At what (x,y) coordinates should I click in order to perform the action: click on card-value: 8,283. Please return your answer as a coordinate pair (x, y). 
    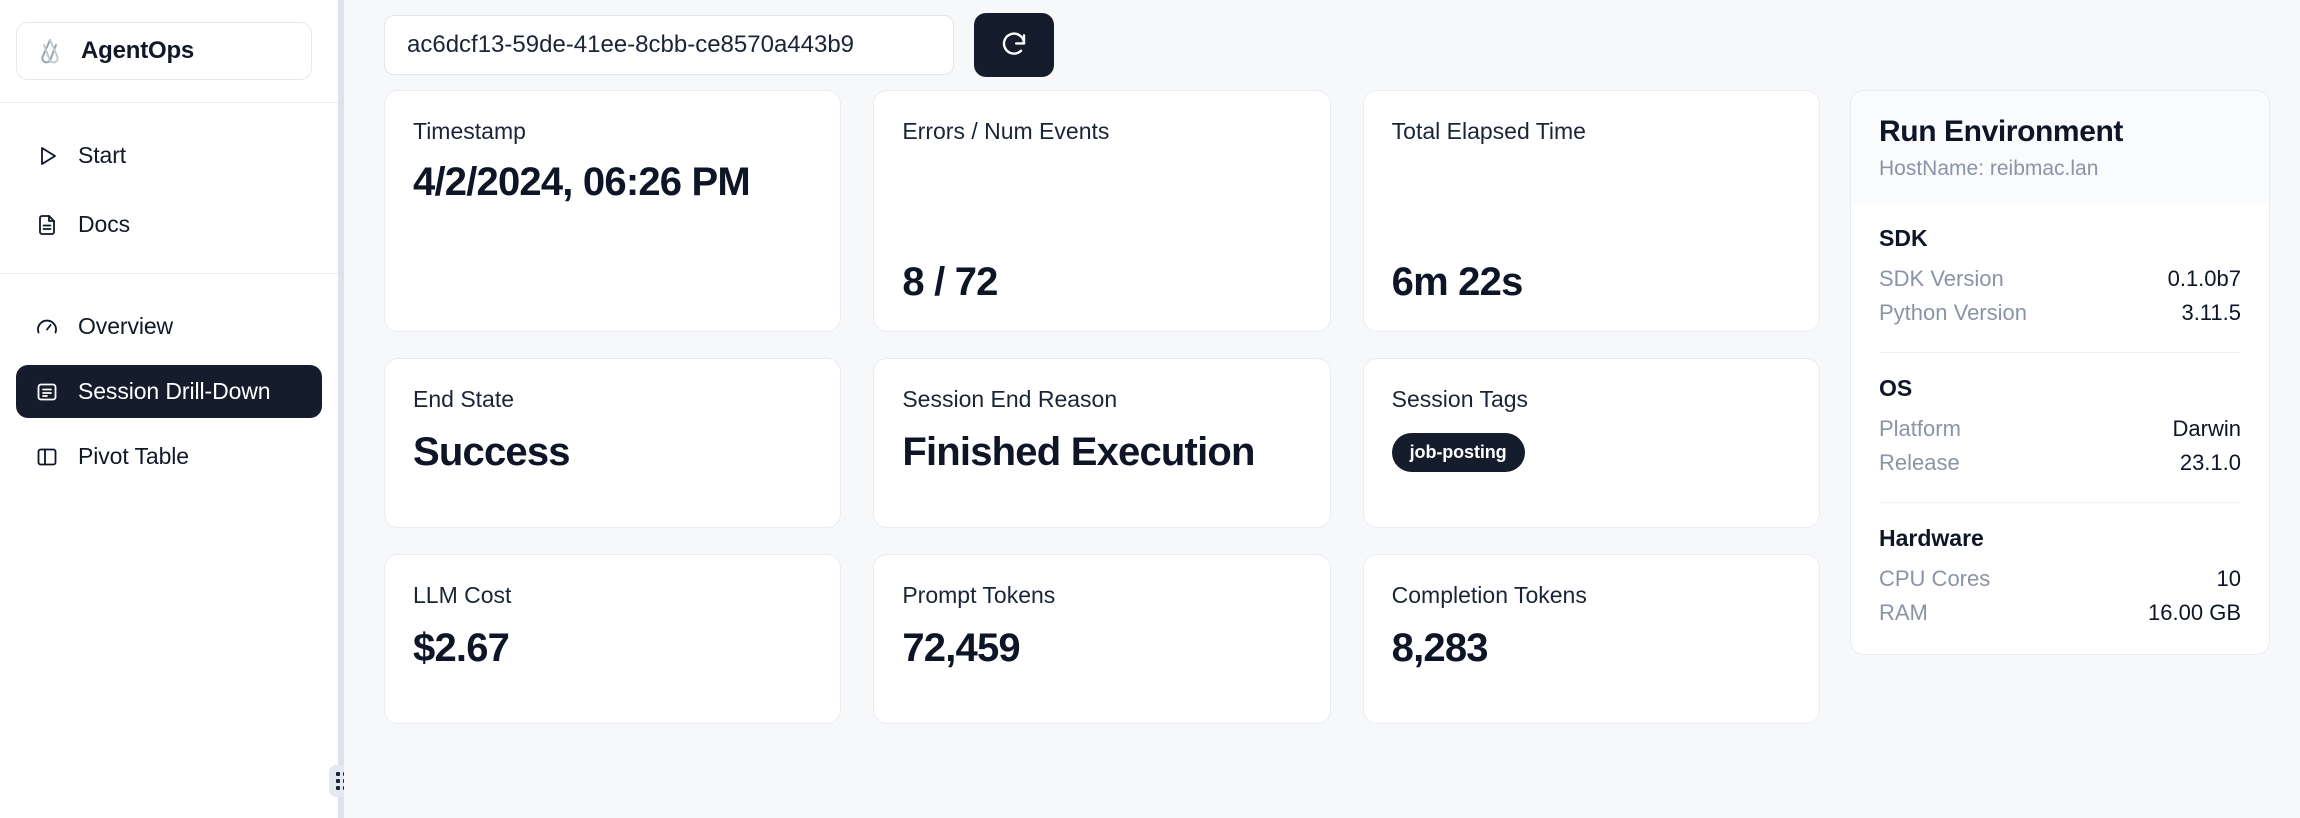
    Looking at the image, I should click on (1440, 647).